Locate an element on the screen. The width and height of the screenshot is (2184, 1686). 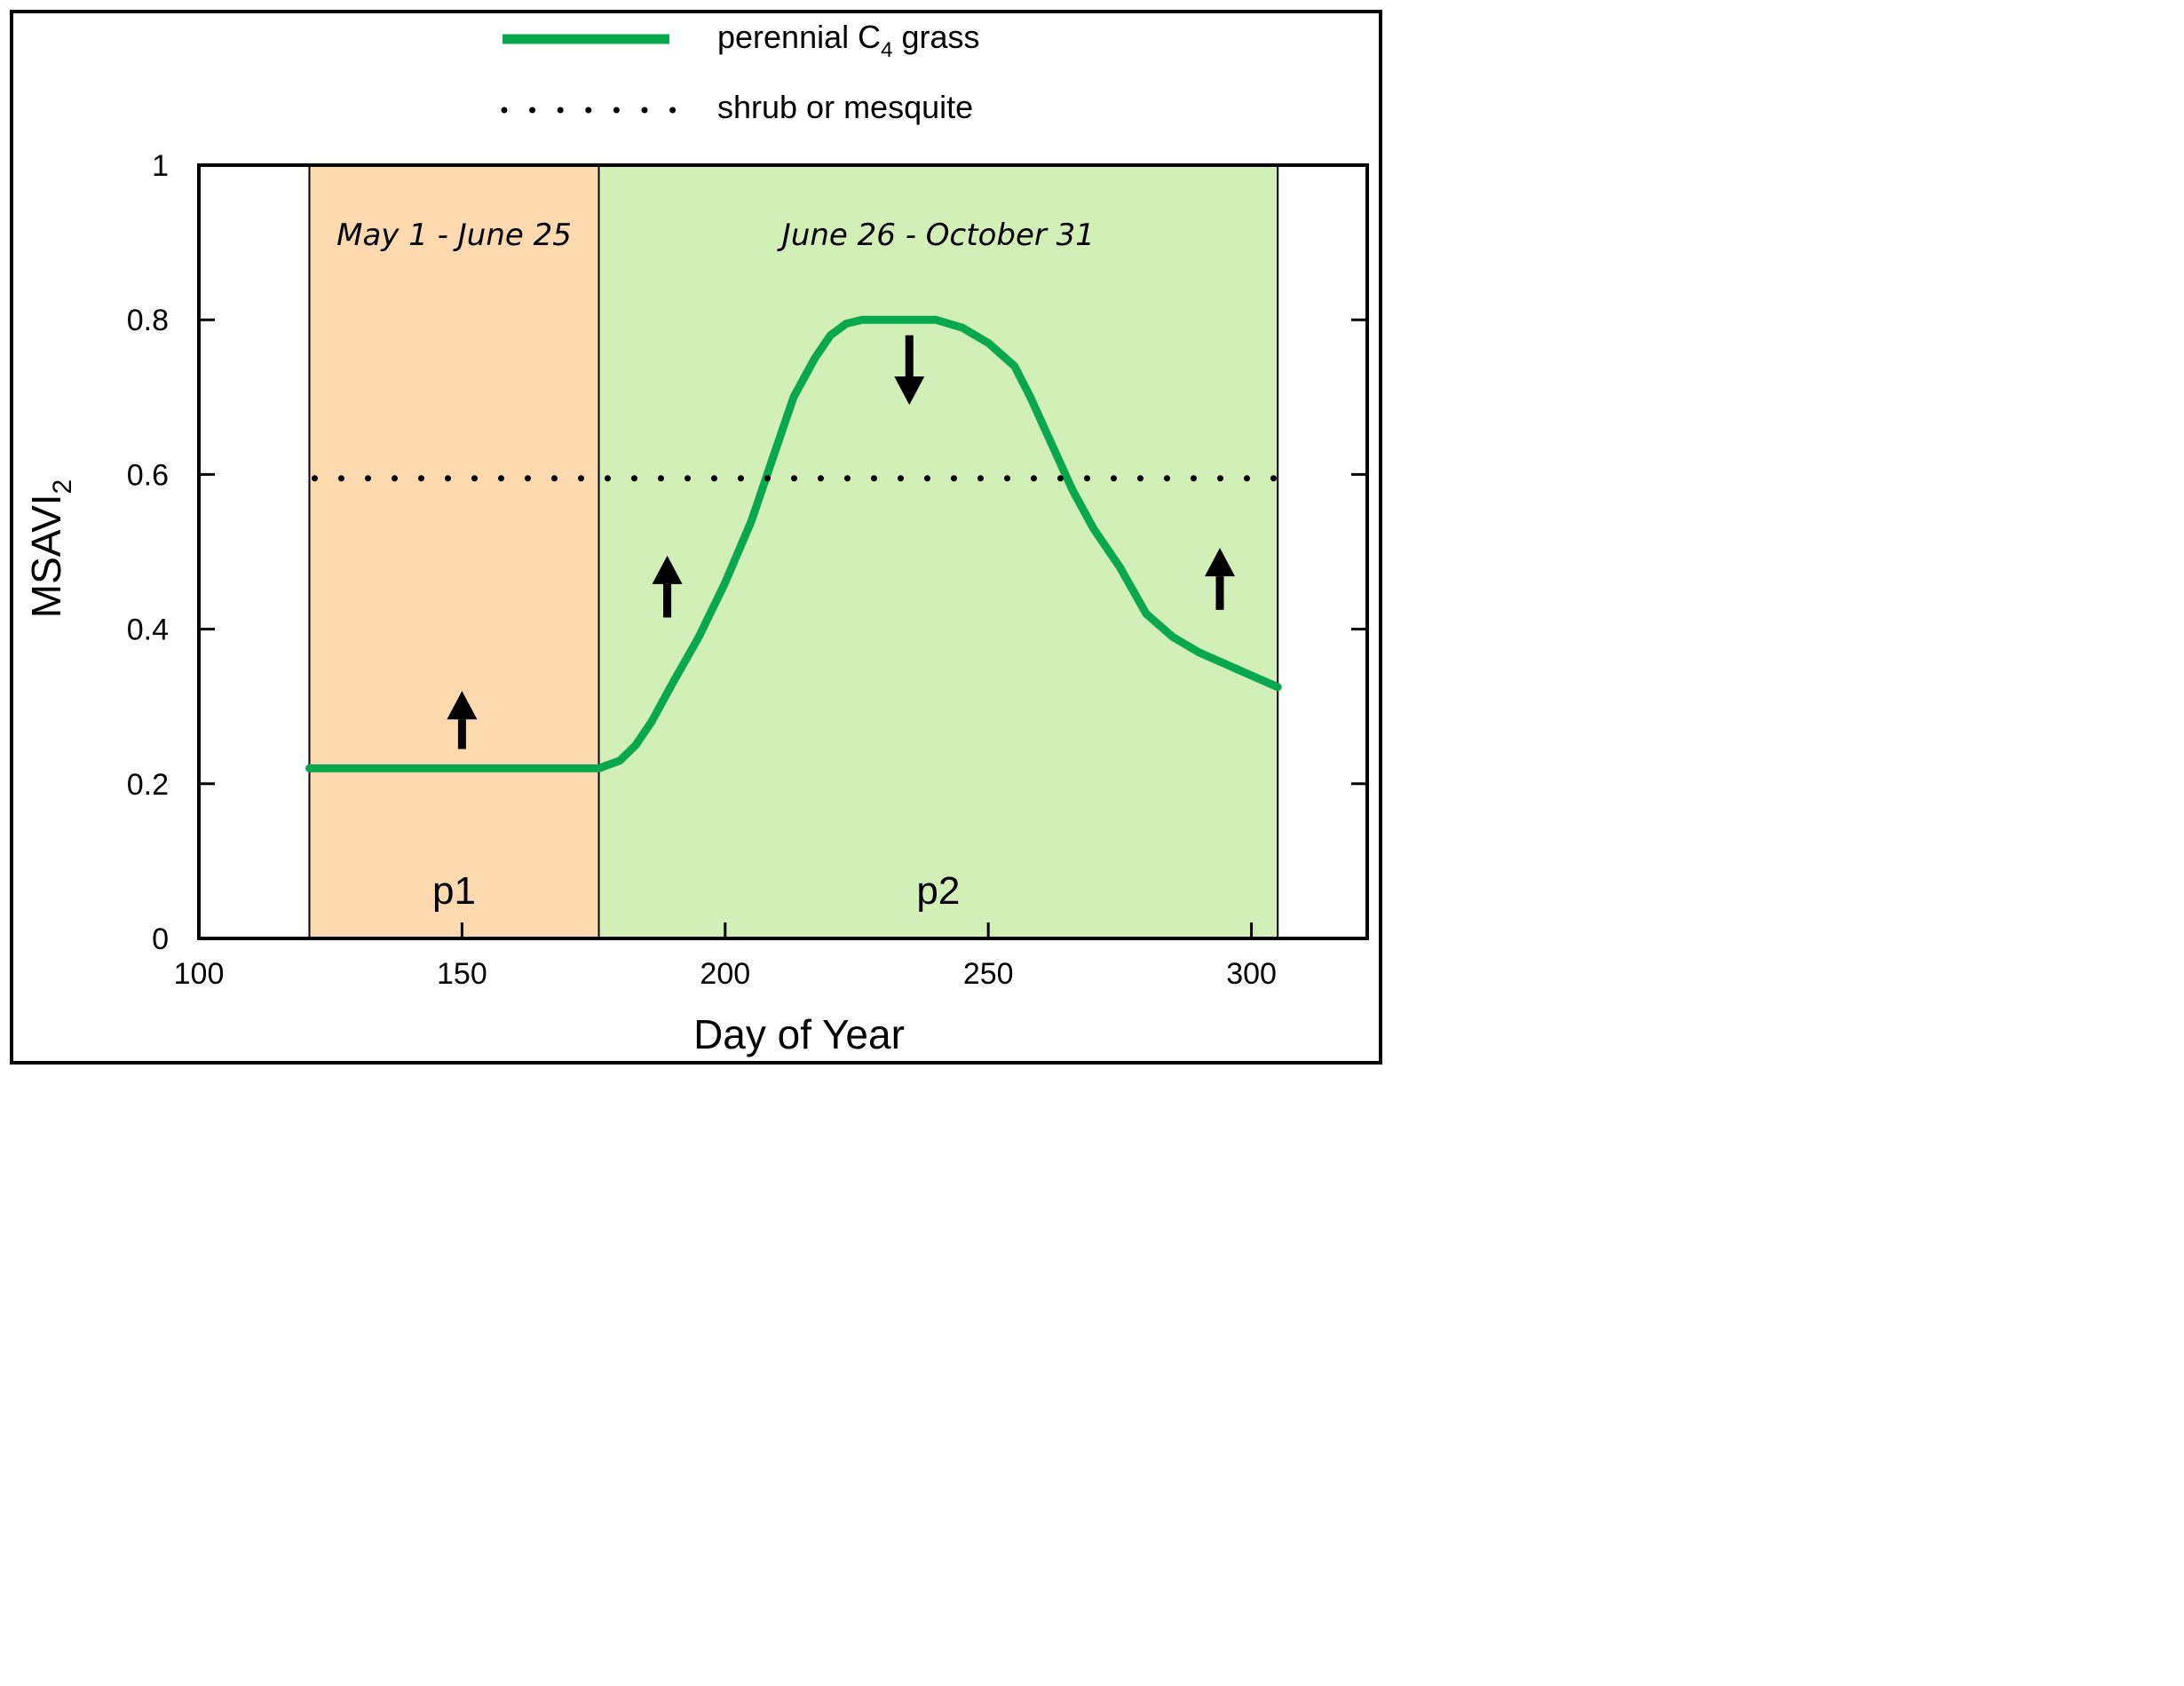
arrow-up-2-head is located at coordinates (667, 569).